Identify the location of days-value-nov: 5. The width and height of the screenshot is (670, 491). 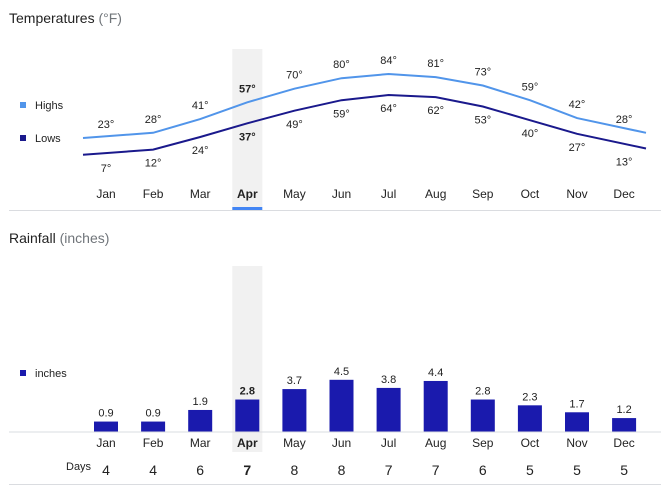
(577, 470).